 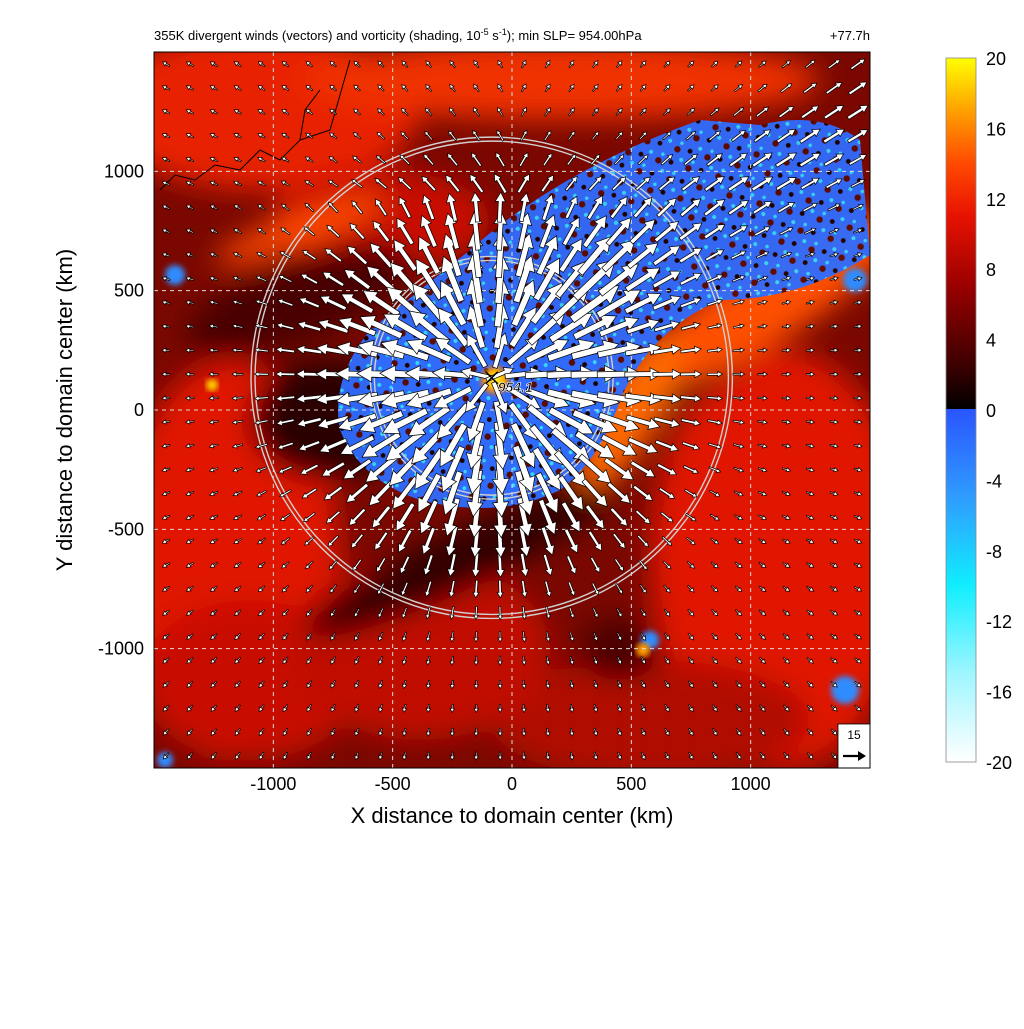 I want to click on x-tick-label: 500, so click(x=631, y=784).